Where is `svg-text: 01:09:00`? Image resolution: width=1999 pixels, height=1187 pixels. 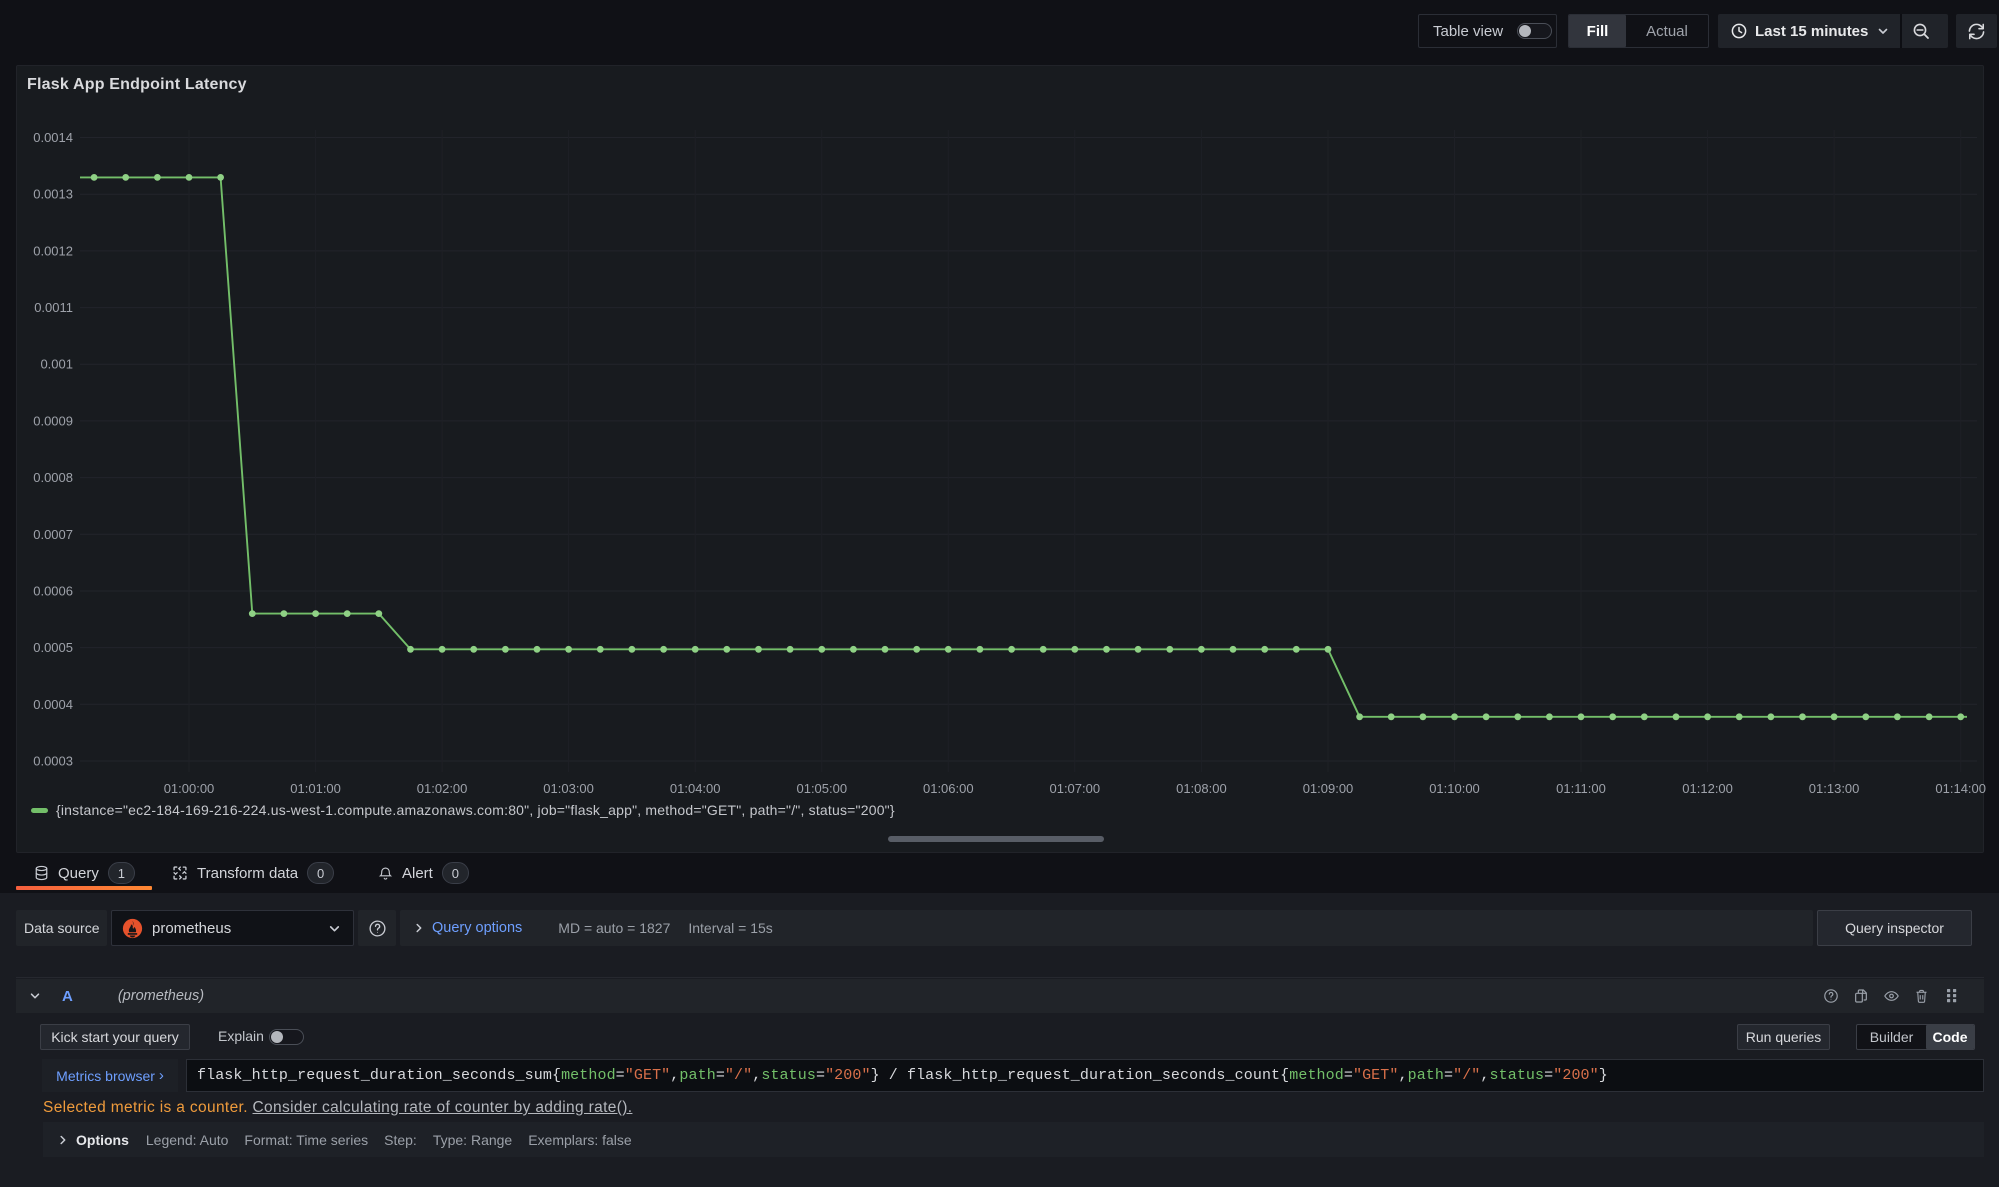 svg-text: 01:09:00 is located at coordinates (1328, 788).